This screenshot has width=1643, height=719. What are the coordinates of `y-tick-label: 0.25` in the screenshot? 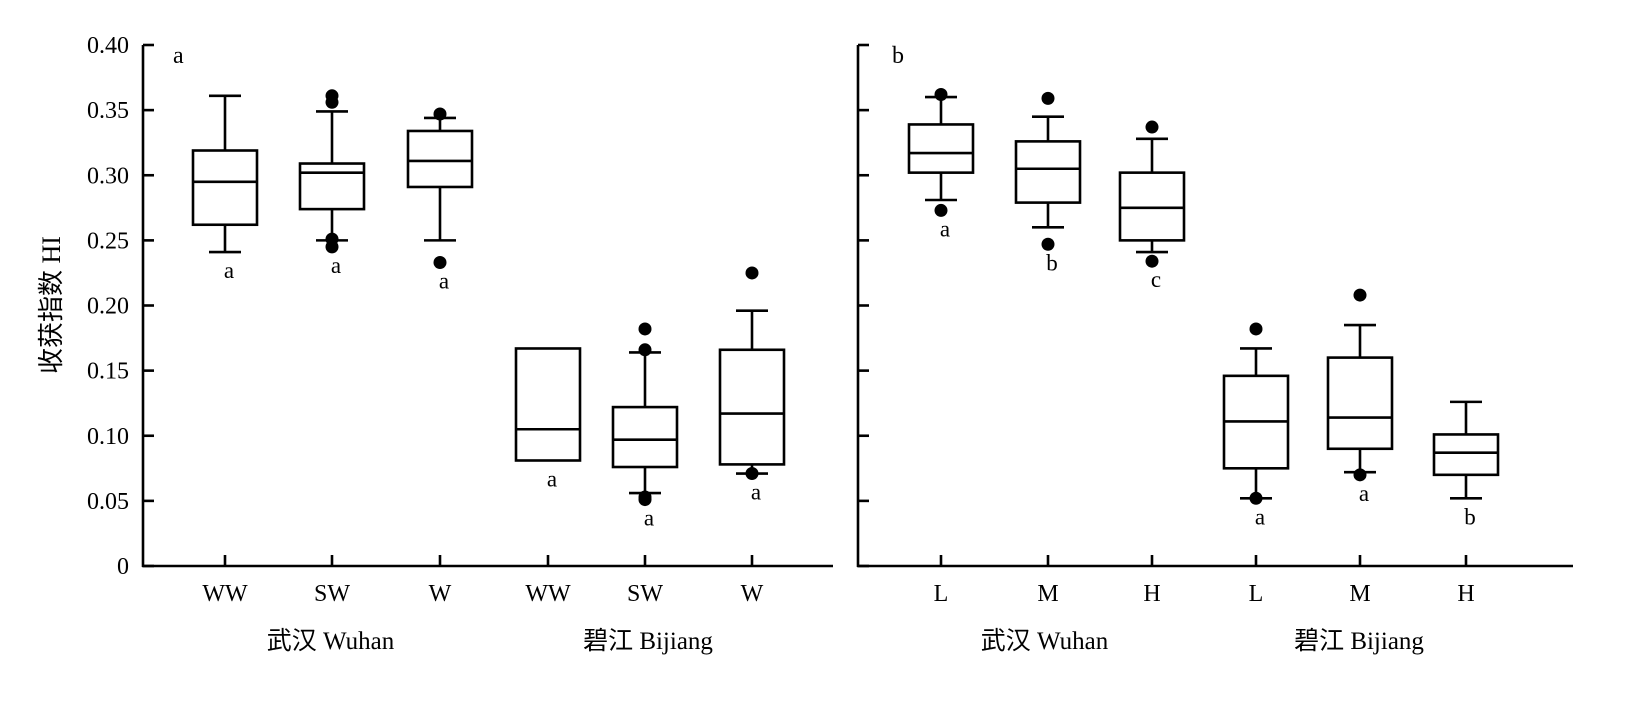 It's located at (108, 241).